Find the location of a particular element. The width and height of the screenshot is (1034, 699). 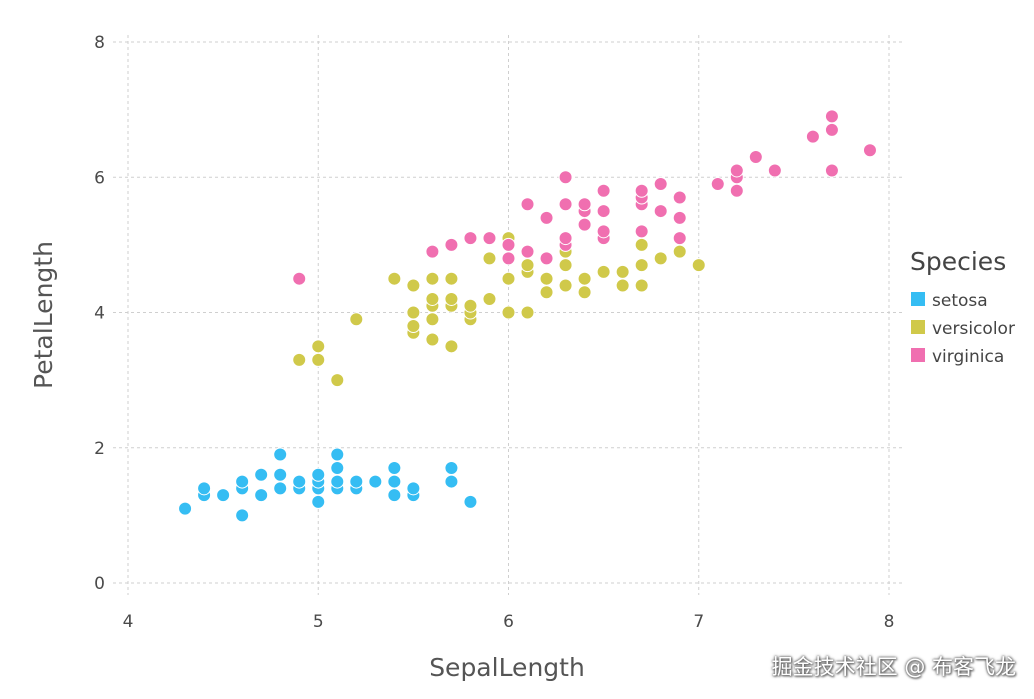

y-tick-label: 4 is located at coordinates (99, 314).